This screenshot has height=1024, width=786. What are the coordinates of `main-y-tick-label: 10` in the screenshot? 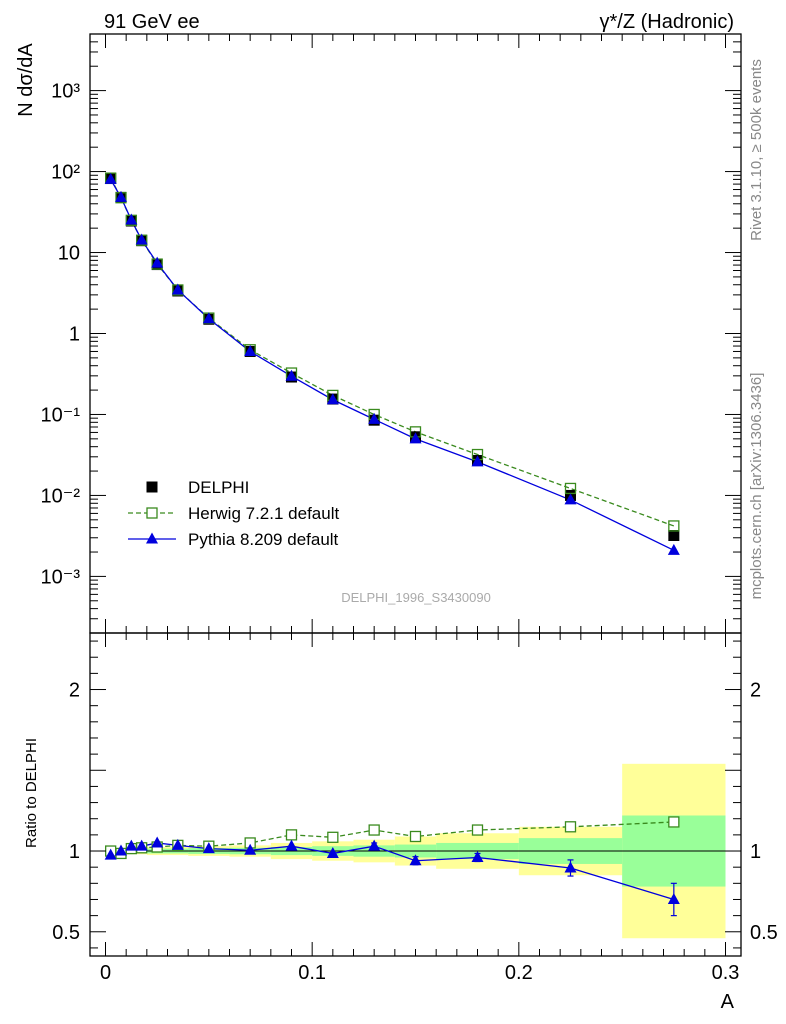 It's located at (69, 254).